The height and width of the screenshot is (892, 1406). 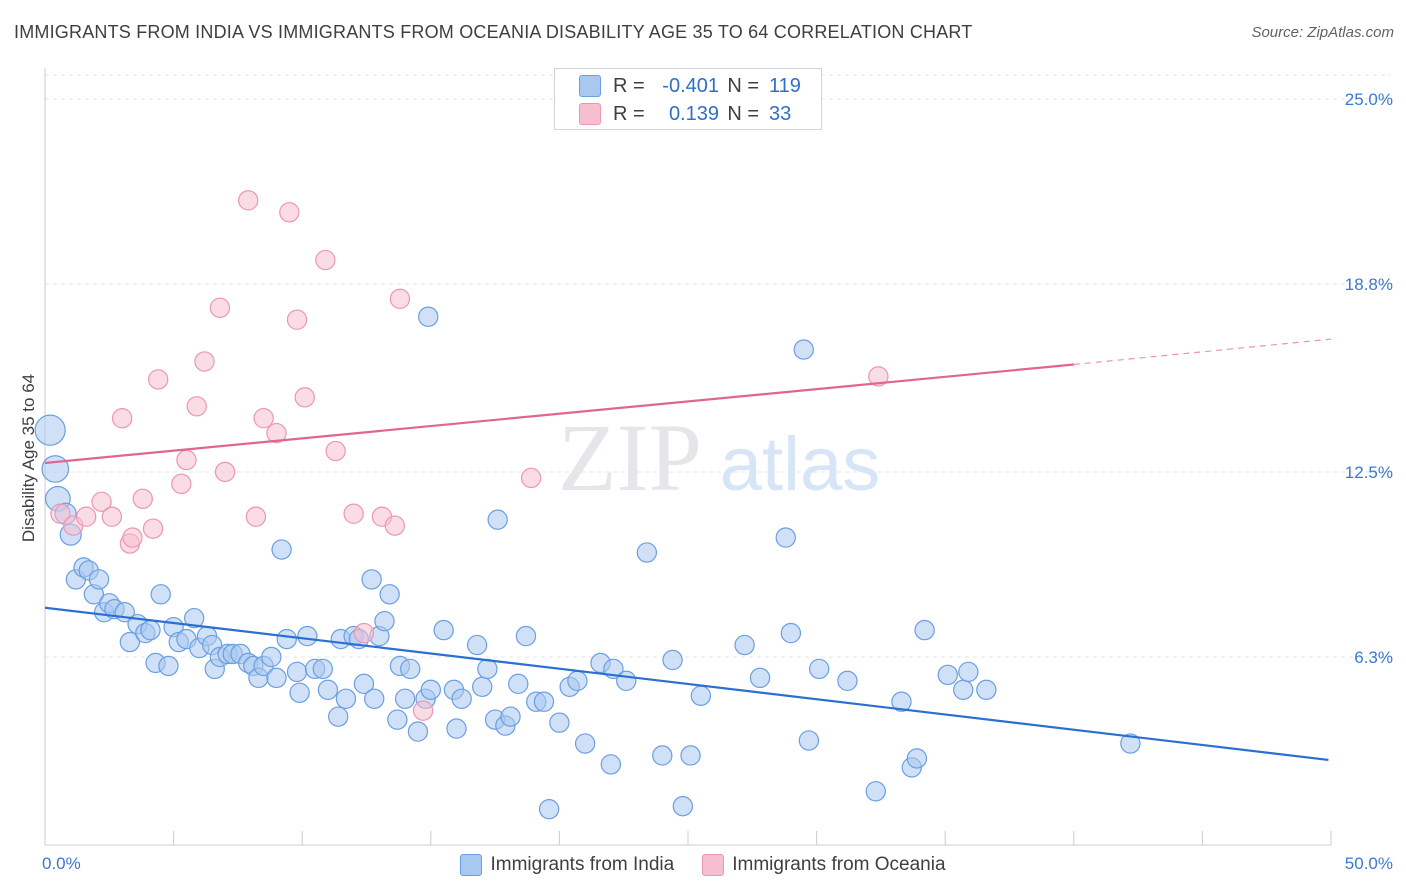 I want to click on stats-row-oceania: R = 0.139 N = 33, so click(x=694, y=114).